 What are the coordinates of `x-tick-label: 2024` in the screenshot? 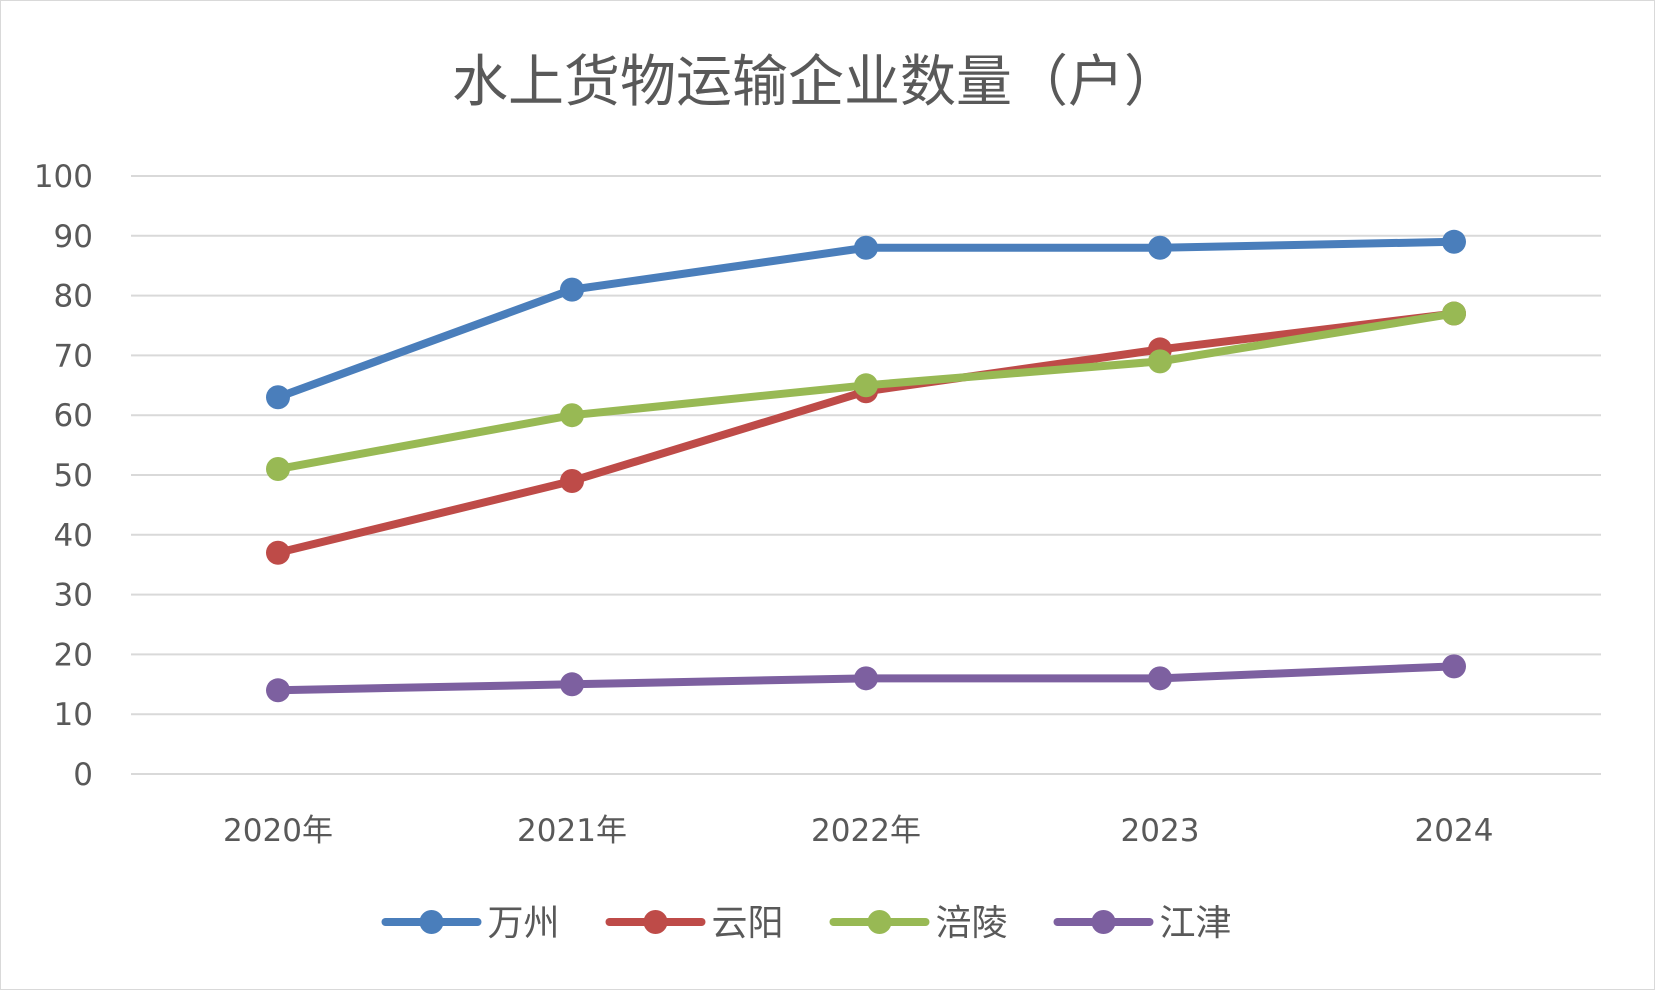 It's located at (1454, 831).